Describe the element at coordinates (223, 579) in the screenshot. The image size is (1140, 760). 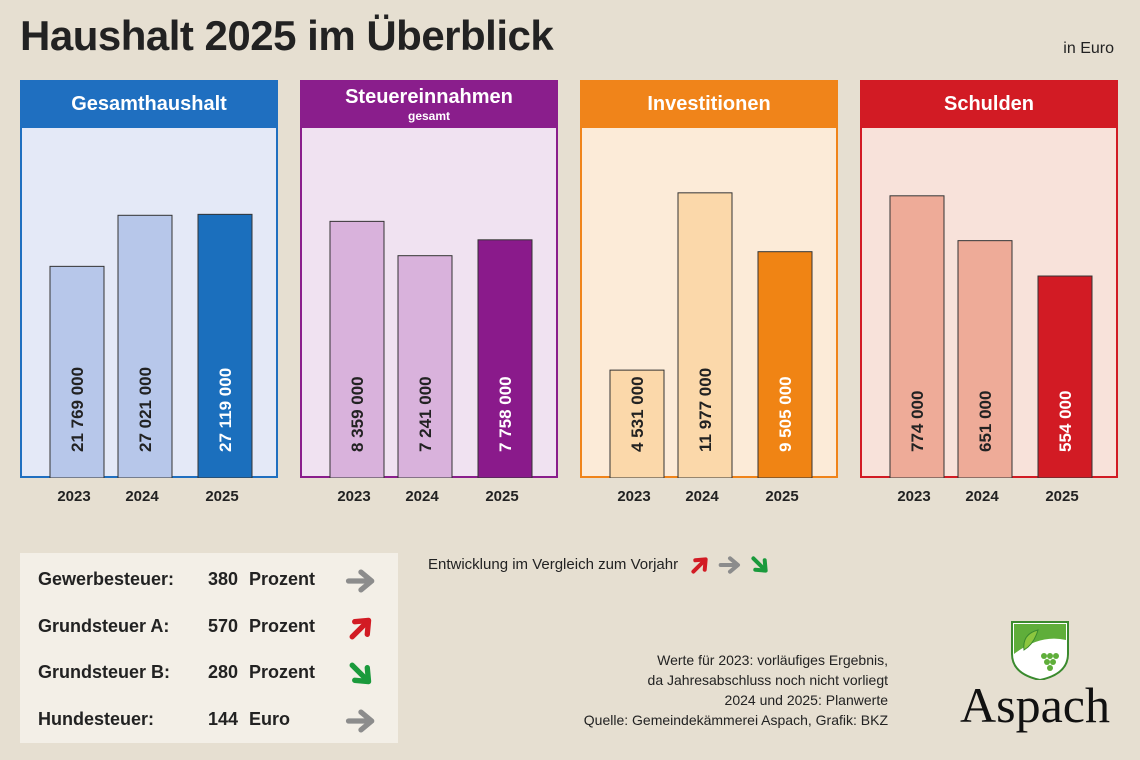
I see `tax-value: 380` at that location.